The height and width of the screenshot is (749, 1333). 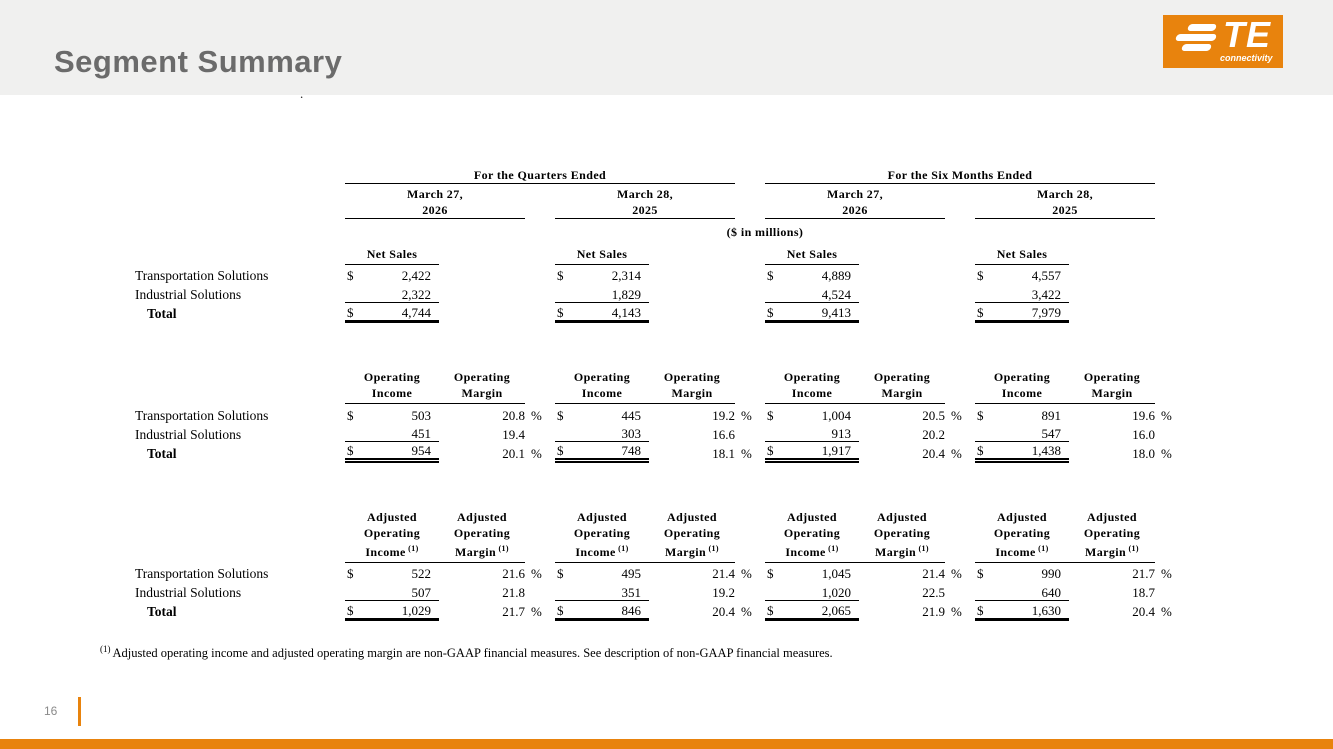 What do you see at coordinates (1022, 551) in the screenshot?
I see `column-header-line: Income (1)` at bounding box center [1022, 551].